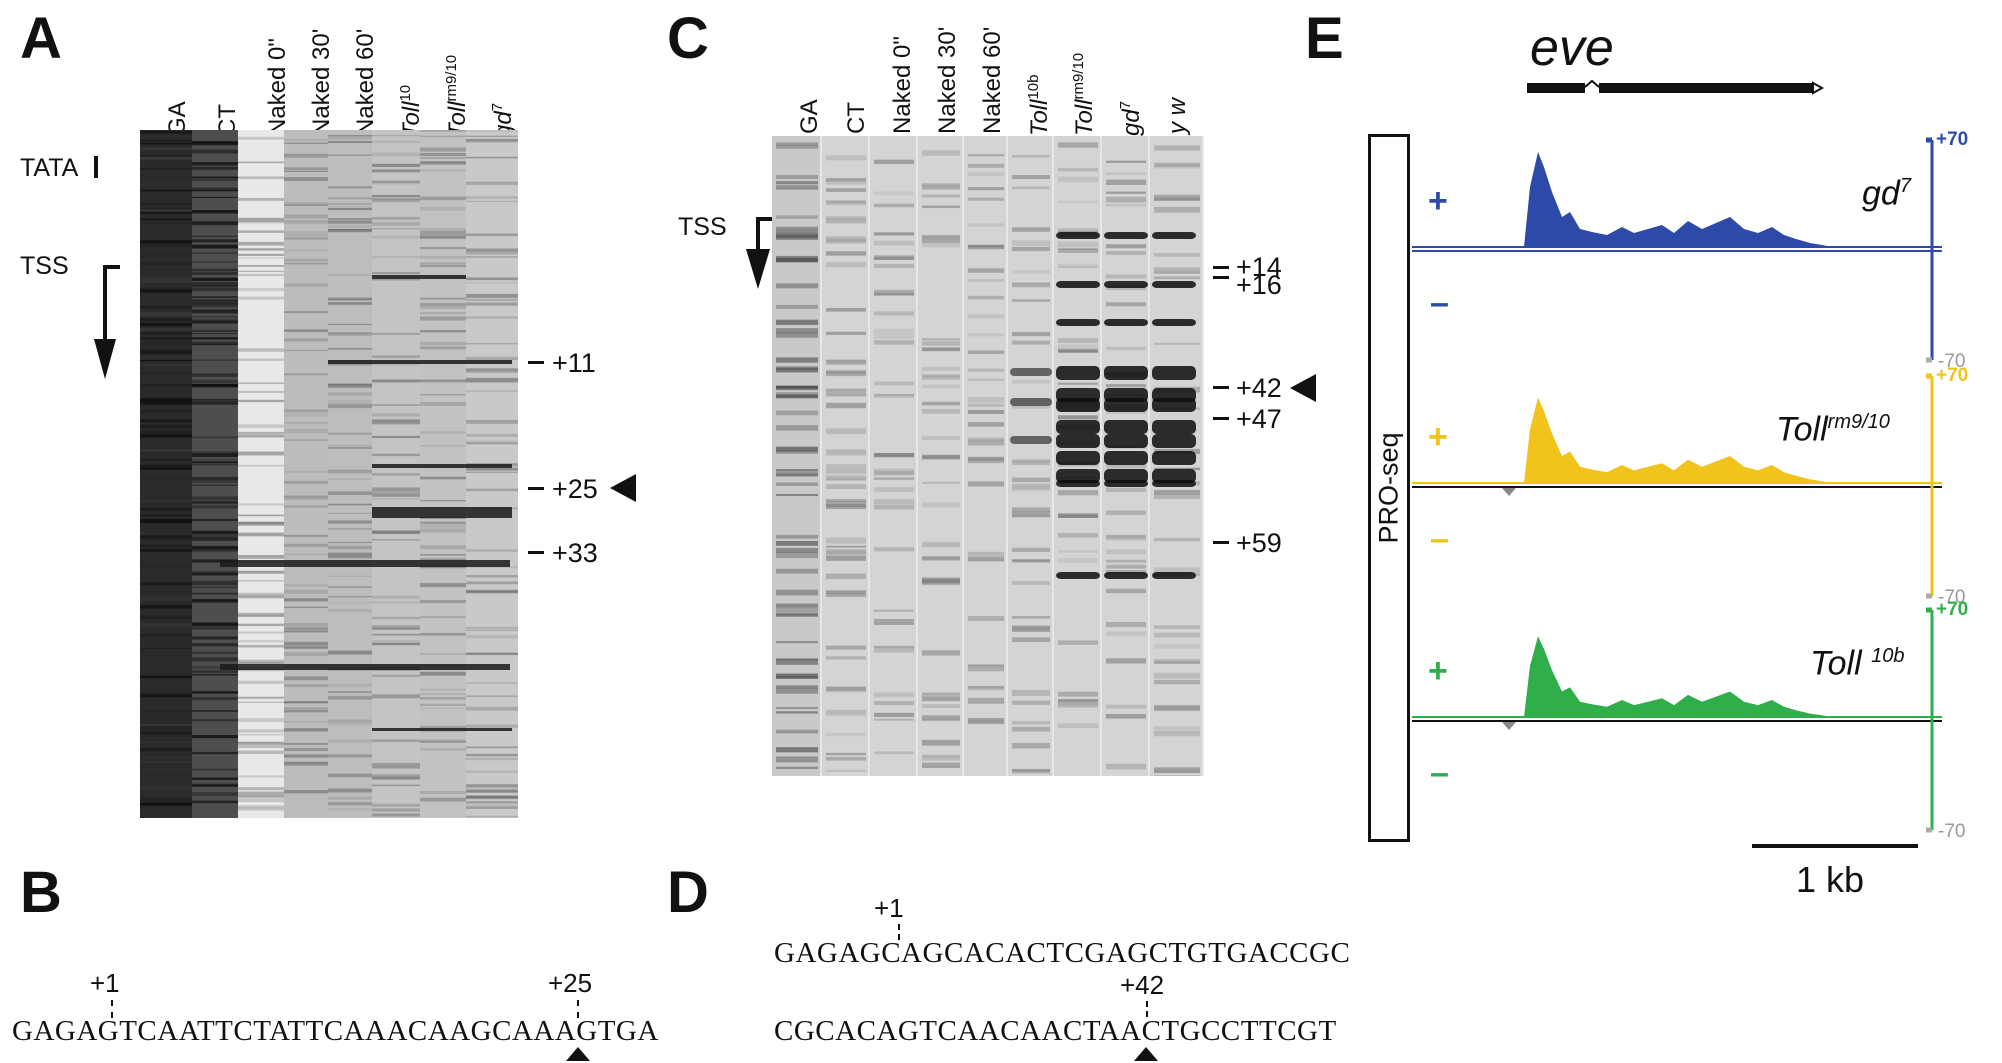 This screenshot has width=2002, height=1063. What do you see at coordinates (44, 266) in the screenshot?
I see `panel-a-tss-label: TSS` at bounding box center [44, 266].